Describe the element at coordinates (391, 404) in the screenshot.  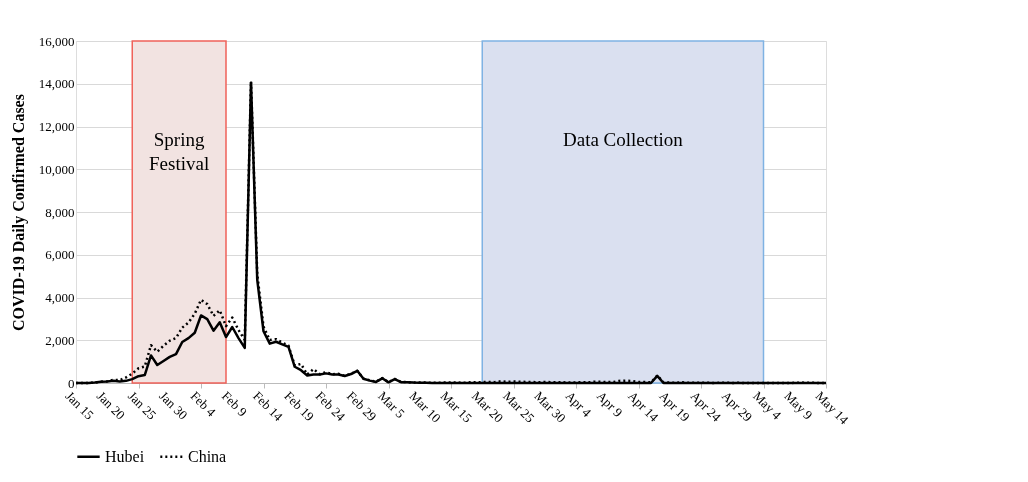
I see `x-tick-label: Mar 5` at that location.